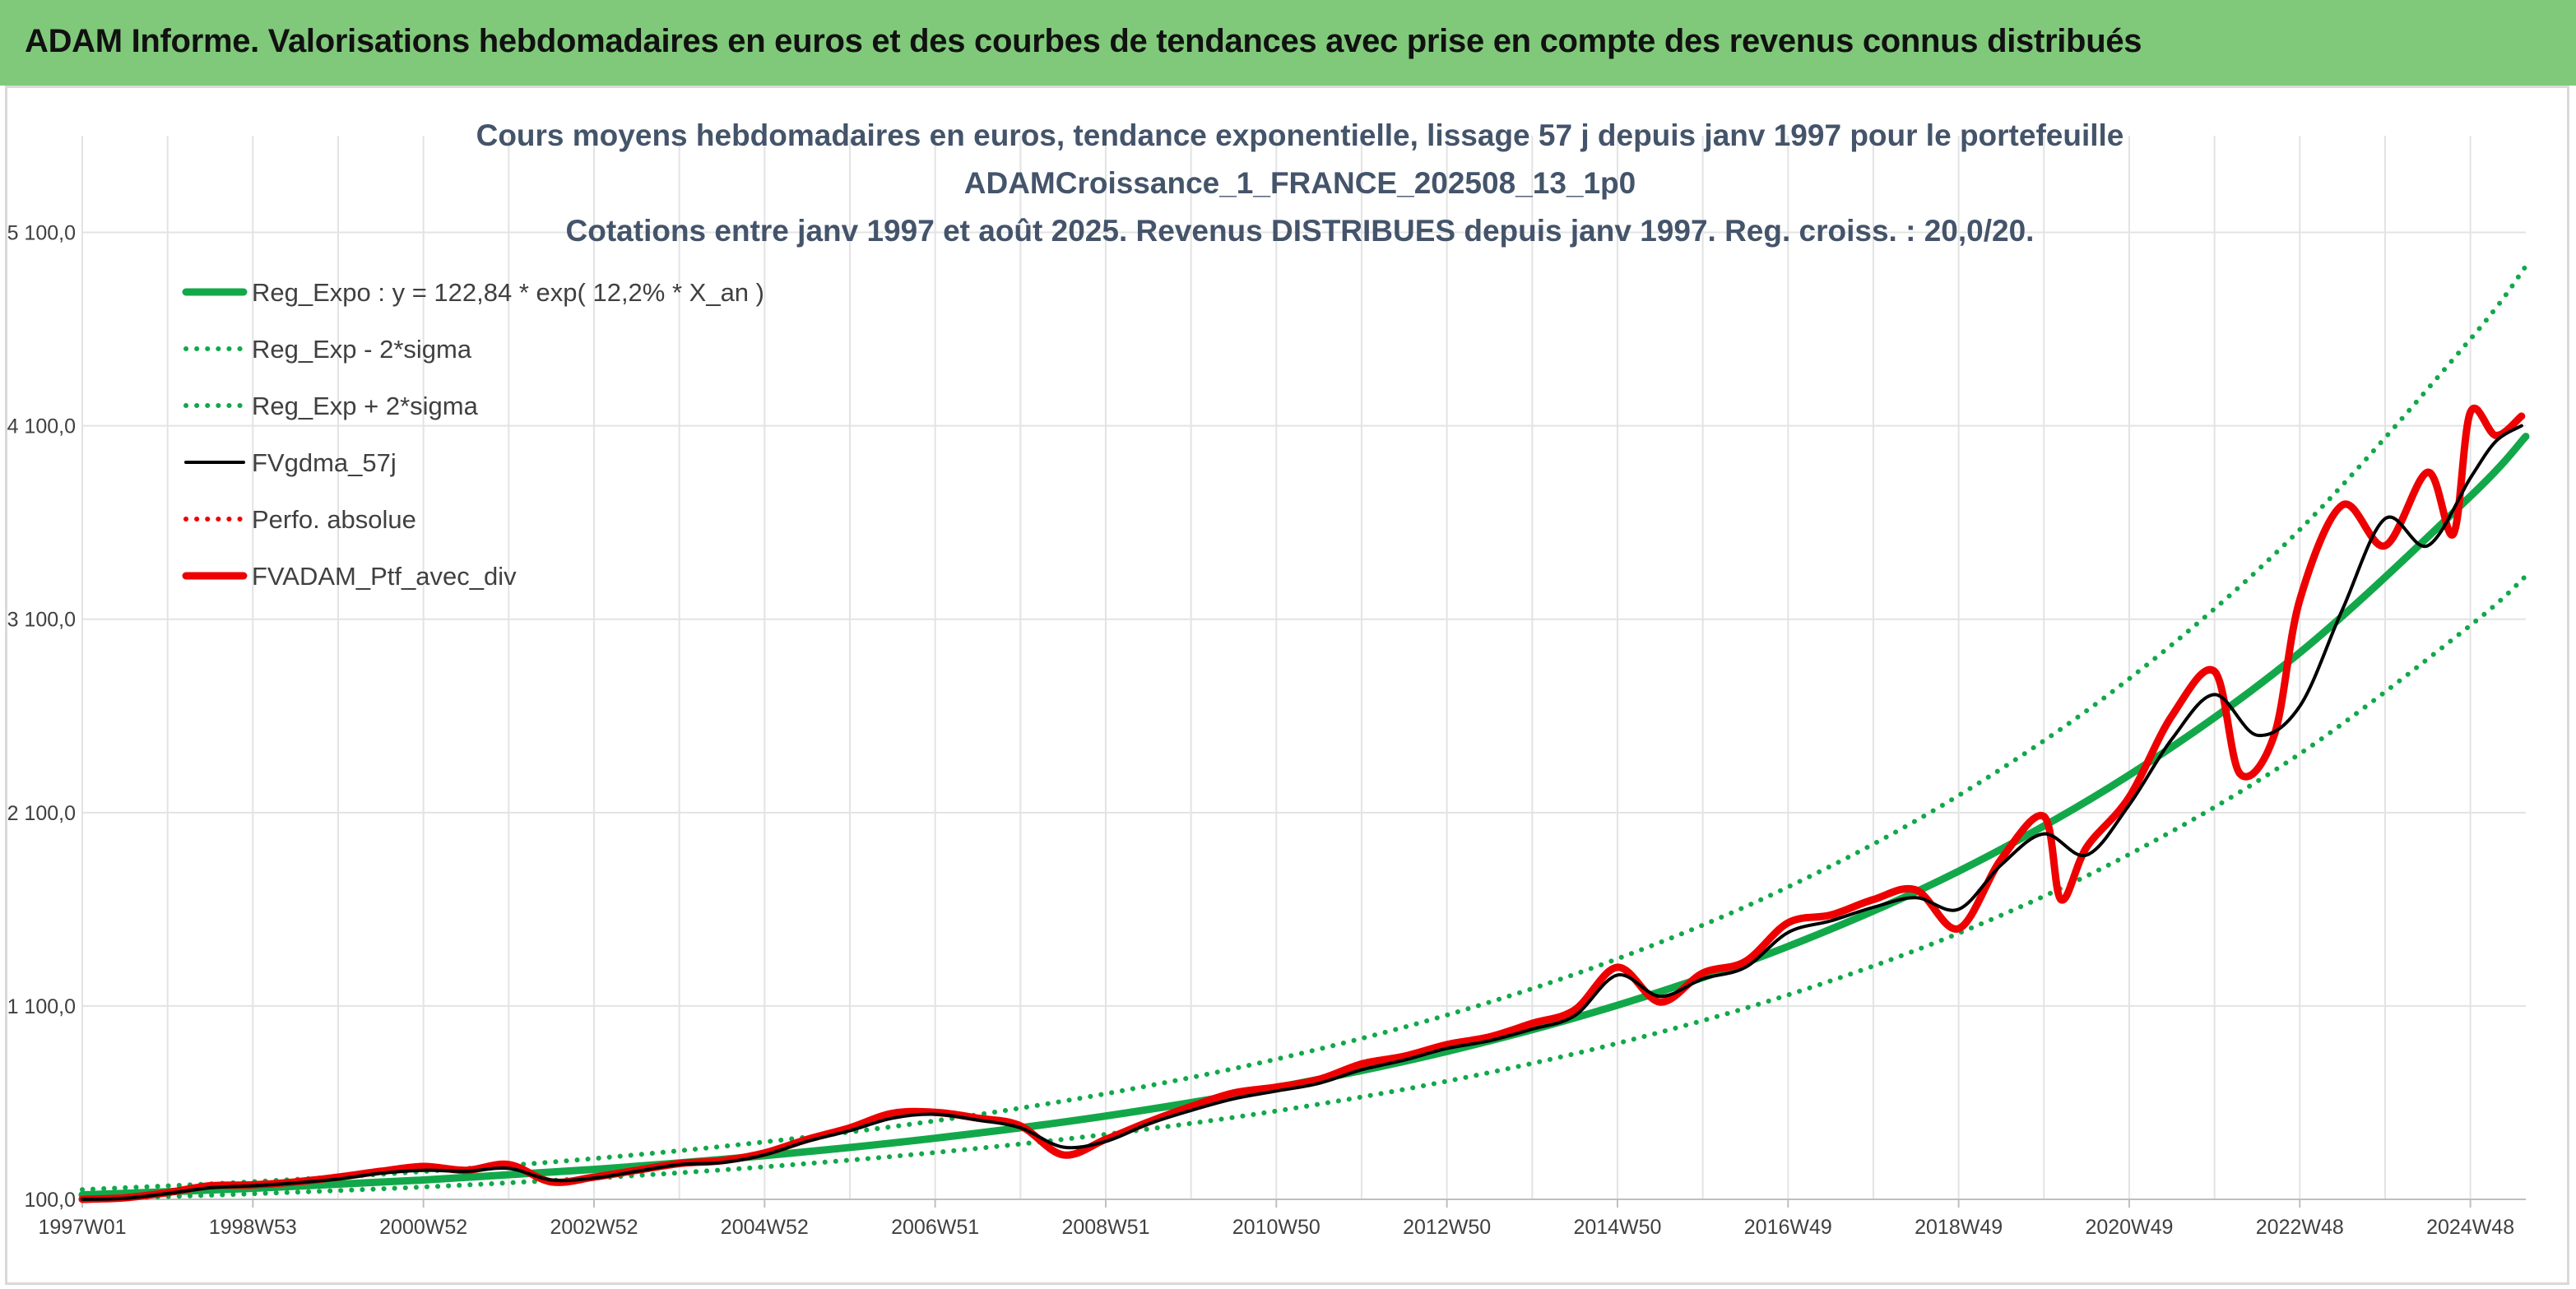 The height and width of the screenshot is (1289, 2576). I want to click on x-tick-label: 2004W52, so click(765, 1227).